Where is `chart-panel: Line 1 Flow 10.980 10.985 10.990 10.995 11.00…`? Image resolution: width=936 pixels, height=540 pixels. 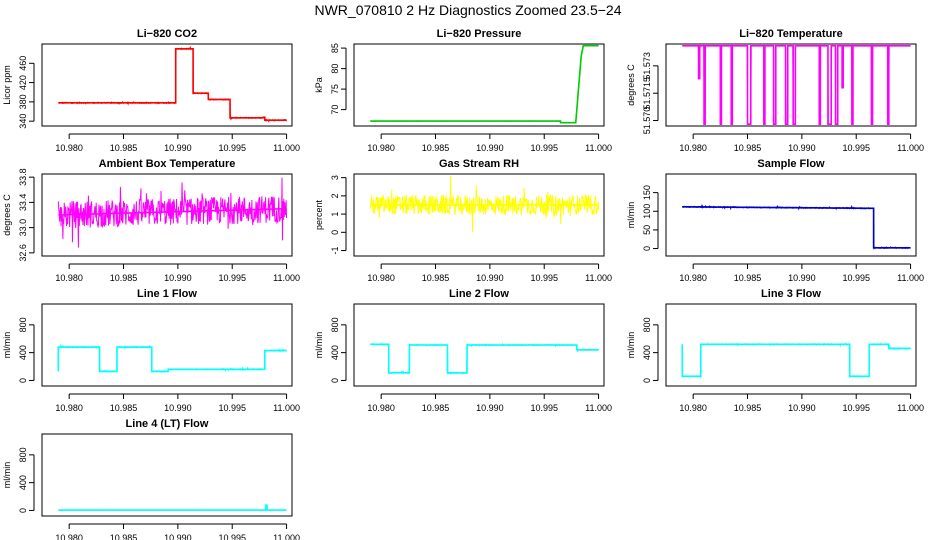 chart-panel: Line 1 Flow 10.980 10.985 10.990 10.995 11.00… is located at coordinates (151, 350).